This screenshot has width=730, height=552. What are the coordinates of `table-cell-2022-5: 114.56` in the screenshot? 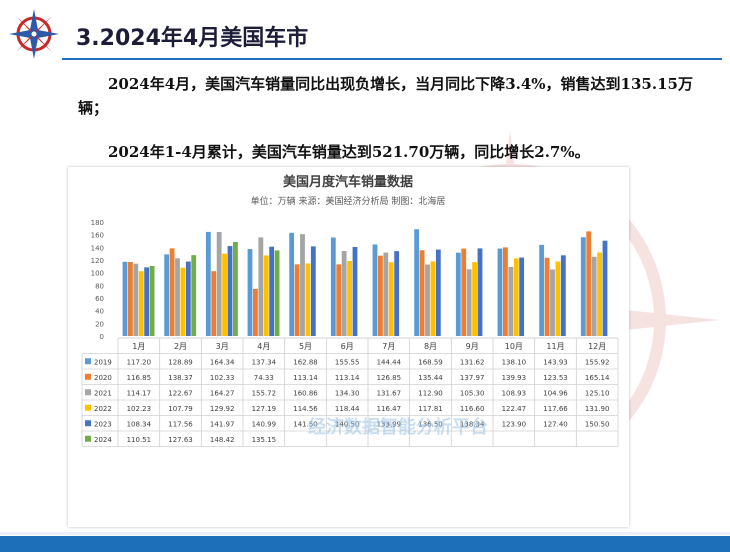 It's located at (305, 409).